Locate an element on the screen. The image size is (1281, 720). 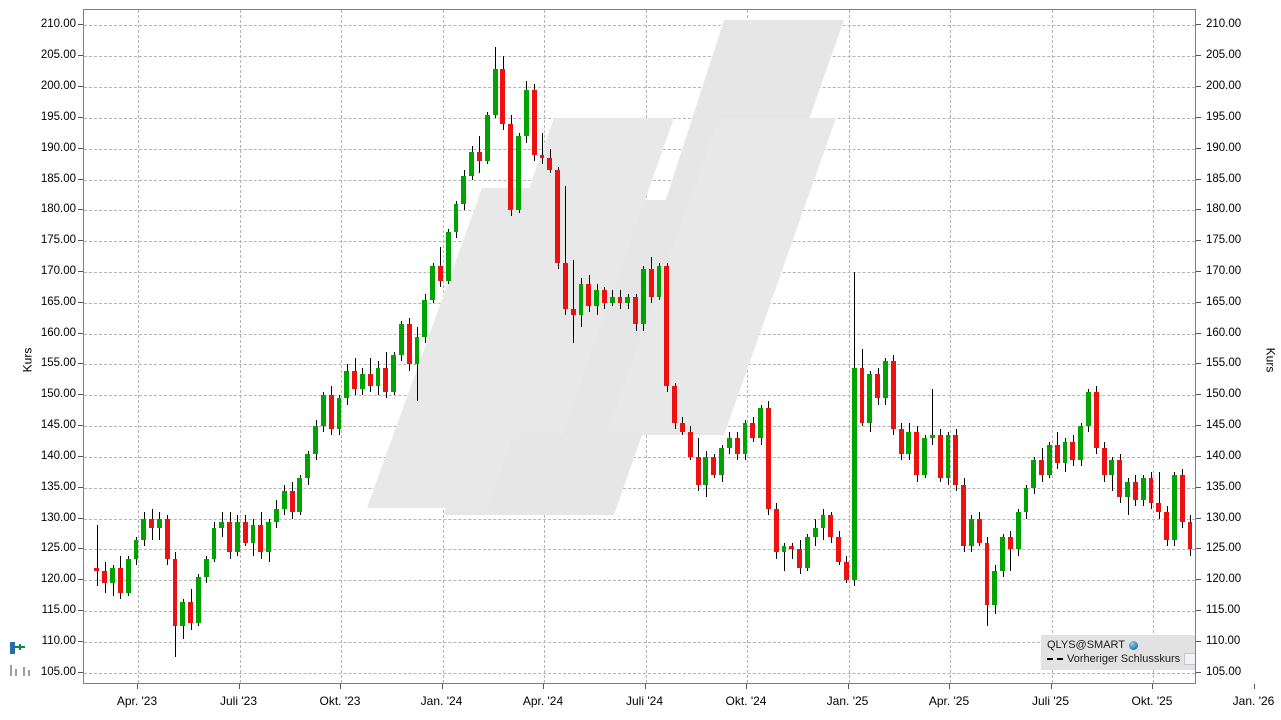
chart-legend: QLYS@SMART Vorheriger Schlusskurs is located at coordinates (1118, 652).